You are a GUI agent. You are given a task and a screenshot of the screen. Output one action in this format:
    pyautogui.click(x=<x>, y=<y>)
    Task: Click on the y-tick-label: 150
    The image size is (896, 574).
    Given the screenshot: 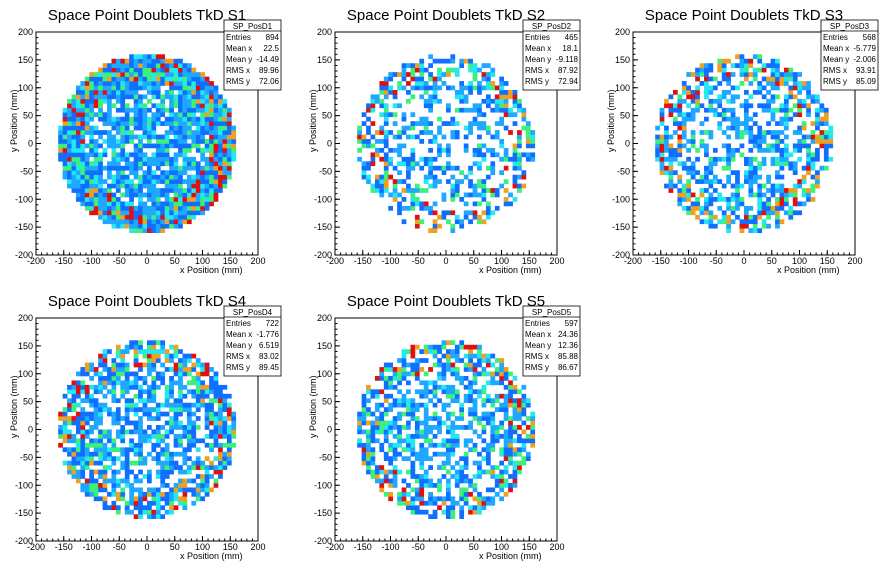 What is the action you would take?
    pyautogui.click(x=324, y=60)
    